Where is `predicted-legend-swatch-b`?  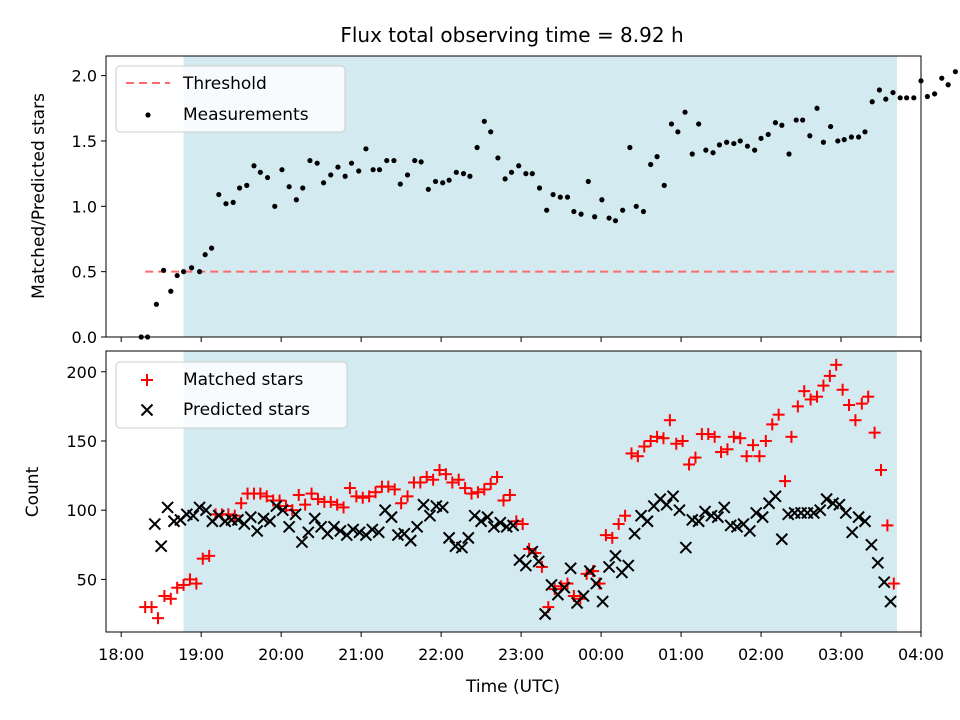
predicted-legend-swatch-b is located at coordinates (147, 410).